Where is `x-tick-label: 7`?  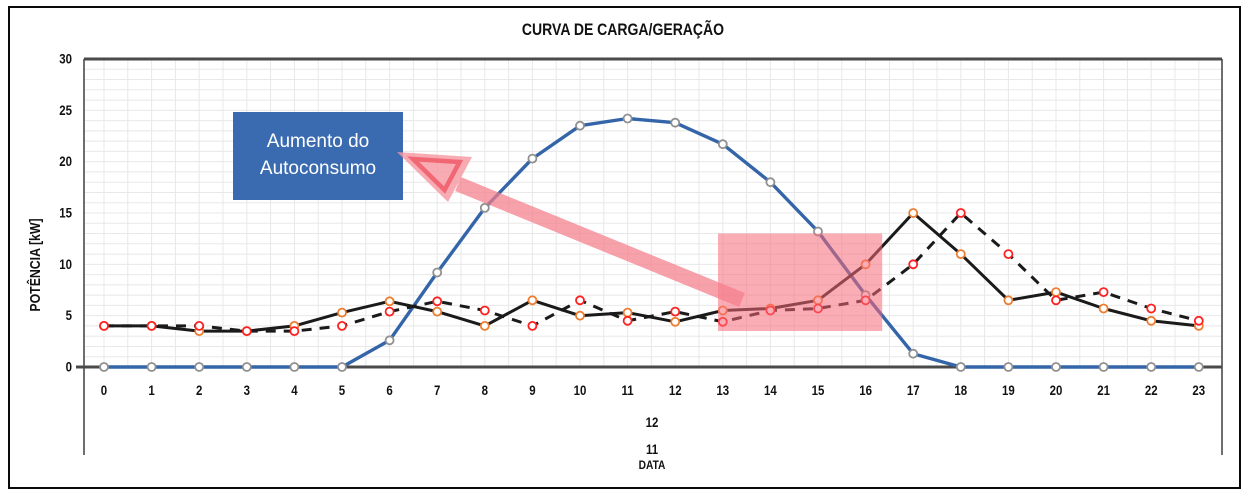 x-tick-label: 7 is located at coordinates (437, 390).